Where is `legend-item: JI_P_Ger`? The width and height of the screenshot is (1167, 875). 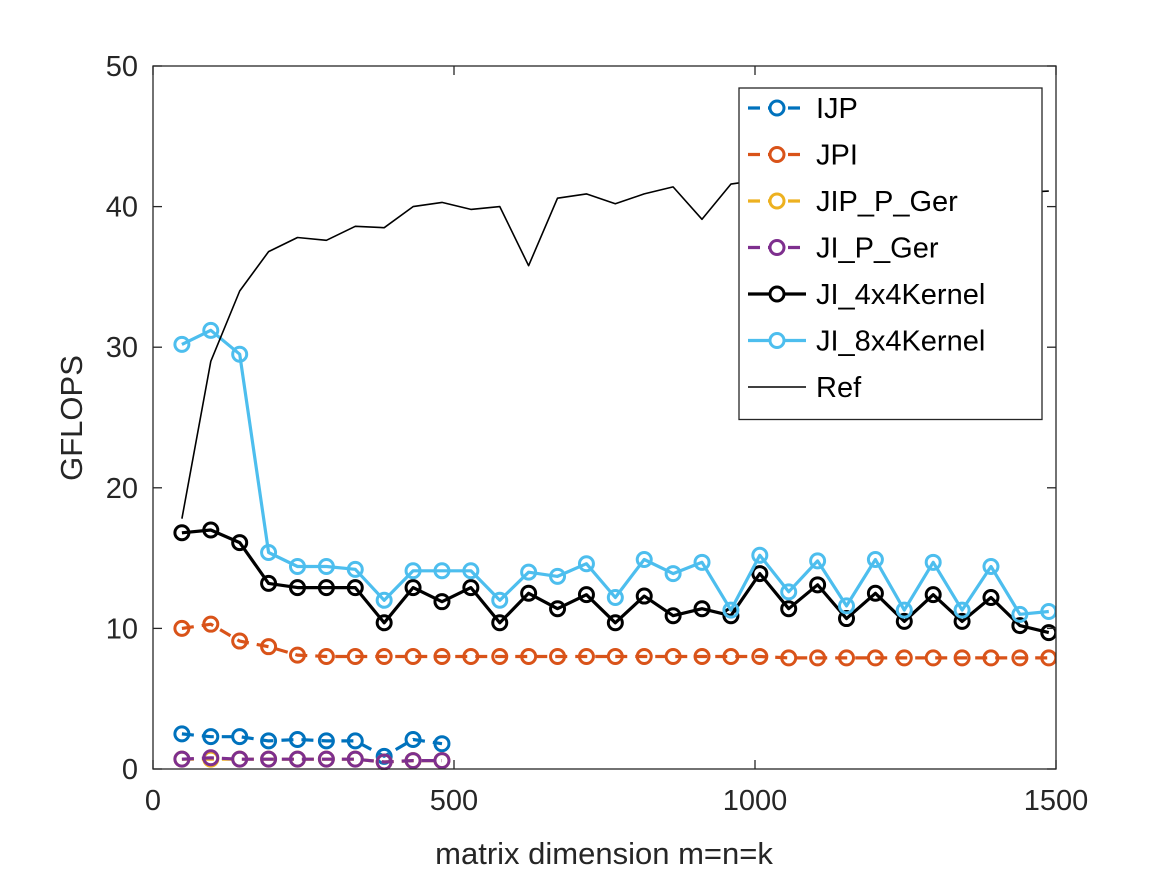
legend-item: JI_P_Ger is located at coordinates (843, 249).